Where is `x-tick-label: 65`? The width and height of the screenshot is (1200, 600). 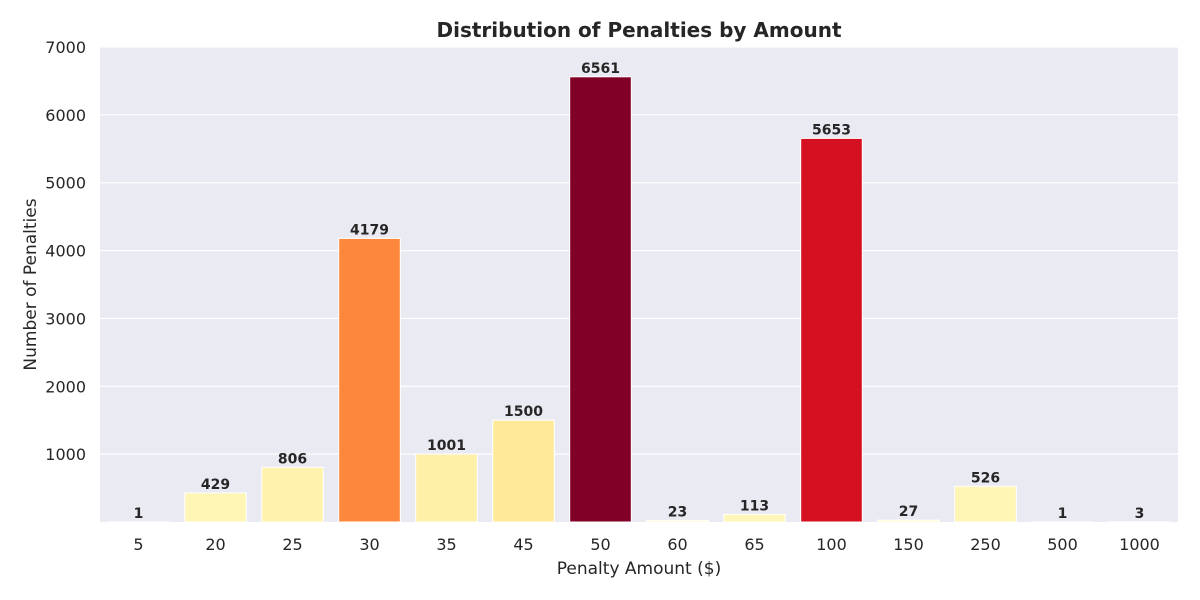 x-tick-label: 65 is located at coordinates (754, 544).